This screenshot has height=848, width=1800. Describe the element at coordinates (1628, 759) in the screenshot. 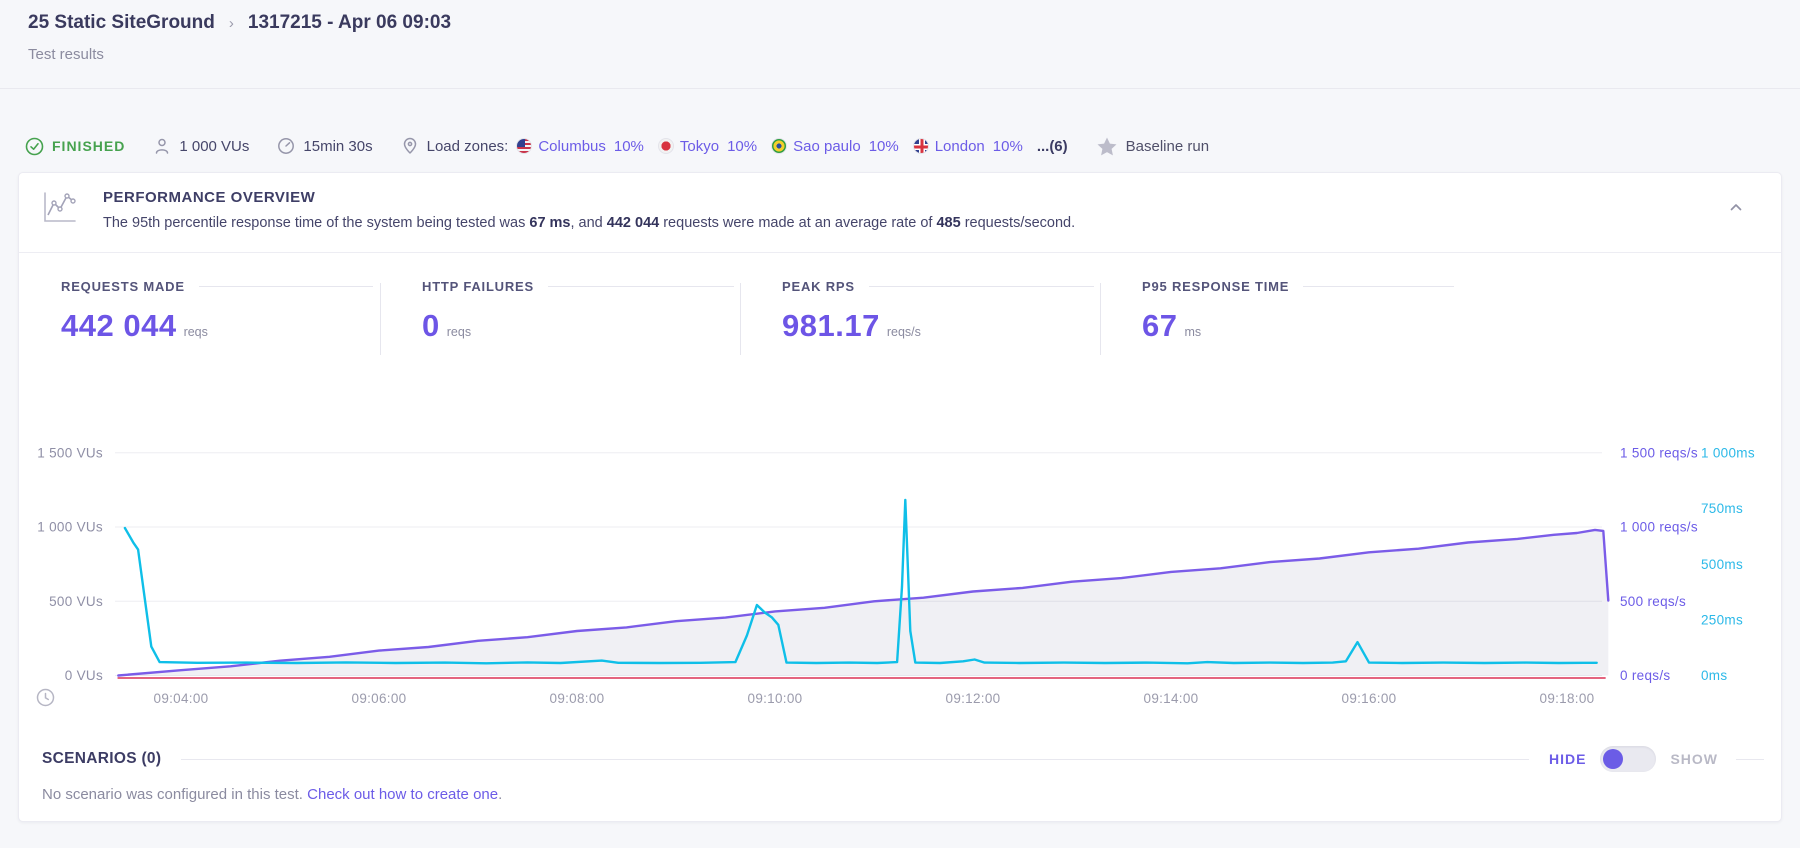

I see `scenarios-toggle` at that location.